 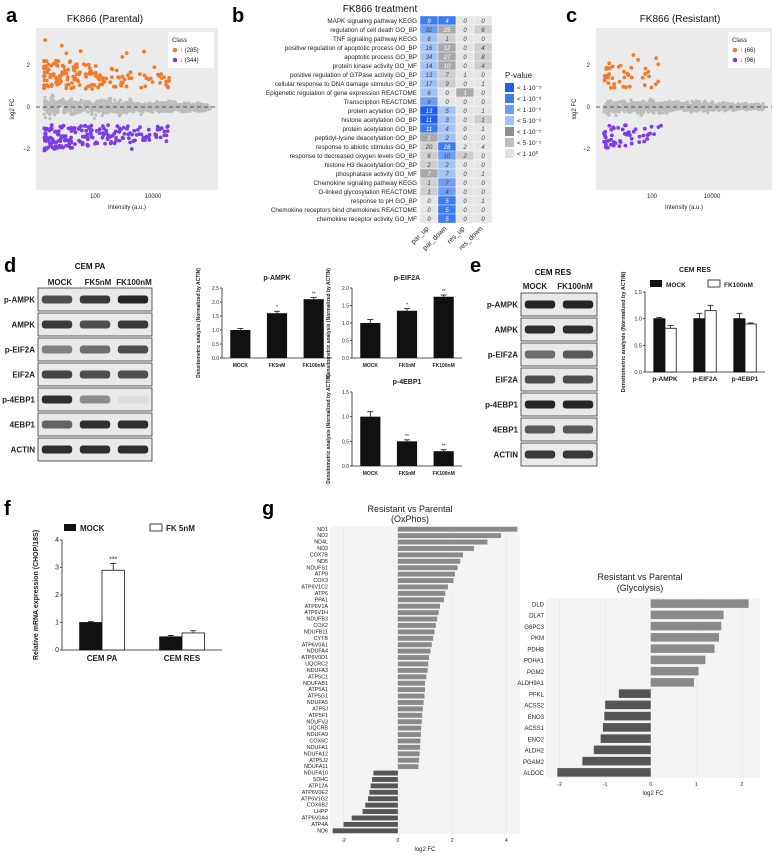 What do you see at coordinates (20, 350) in the screenshot?
I see `blot-protein-label: p-EIF2A` at bounding box center [20, 350].